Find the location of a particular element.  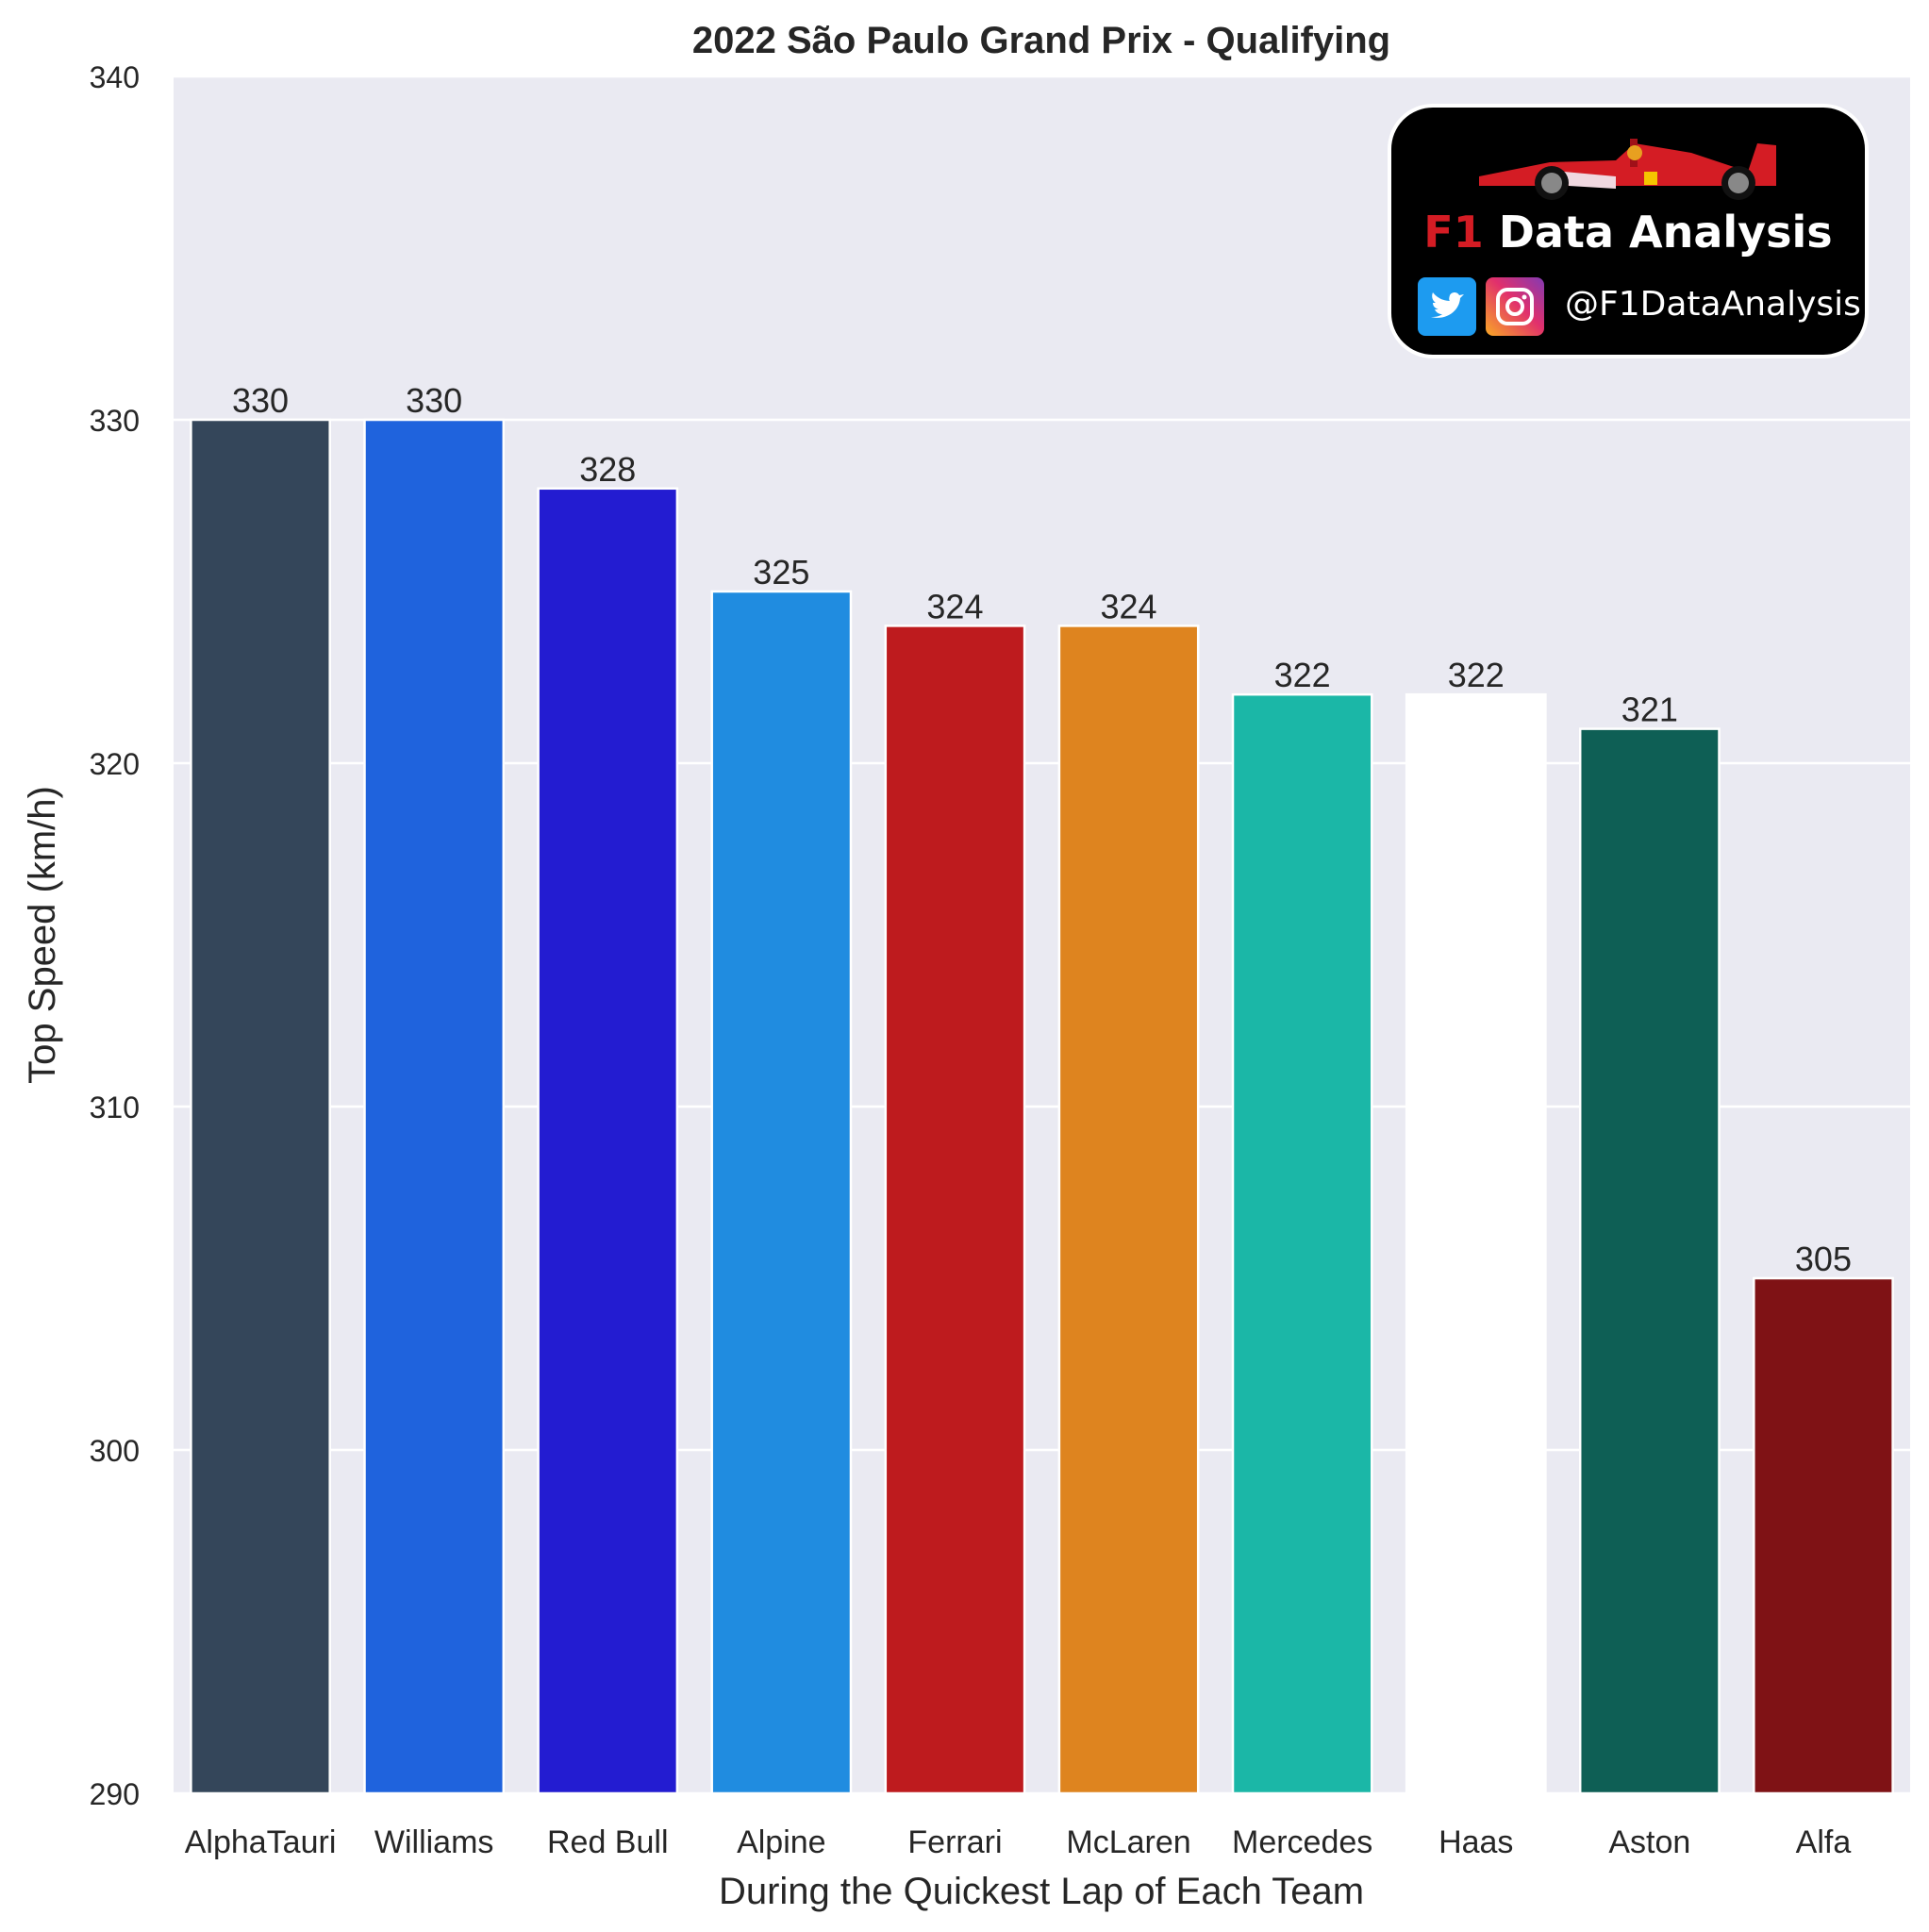

bar-value-label: 325 is located at coordinates (781, 572).